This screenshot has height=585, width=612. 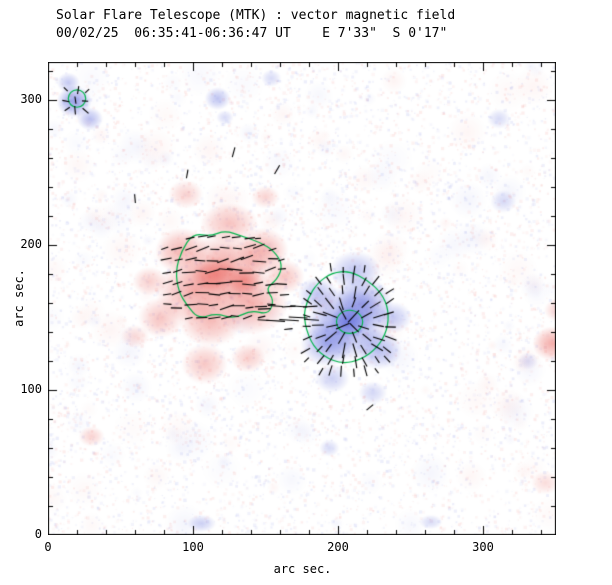 What do you see at coordinates (483, 547) in the screenshot?
I see `x-tick-label: 300` at bounding box center [483, 547].